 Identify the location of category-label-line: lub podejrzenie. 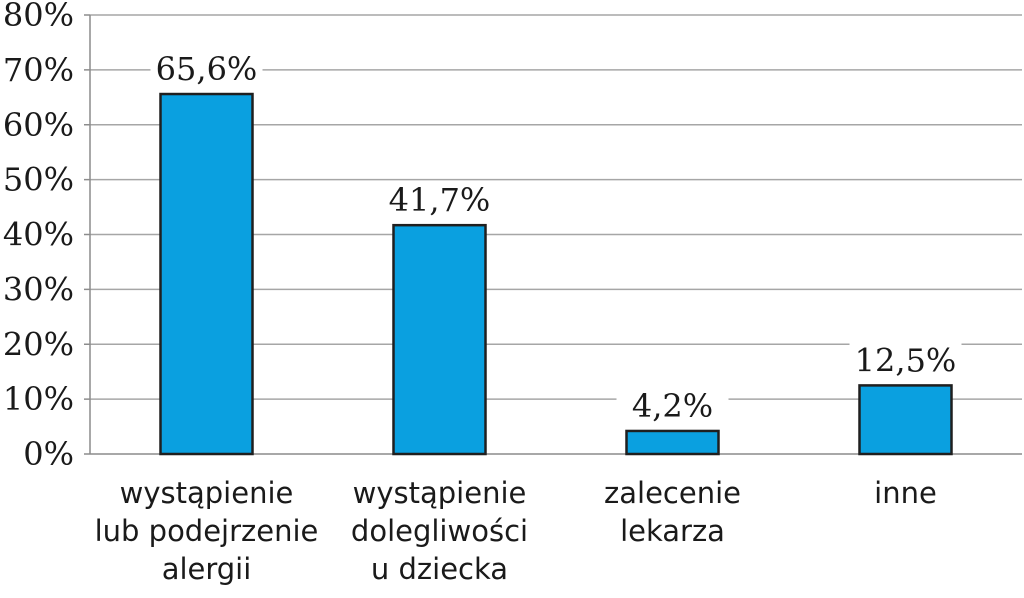
(207, 531).